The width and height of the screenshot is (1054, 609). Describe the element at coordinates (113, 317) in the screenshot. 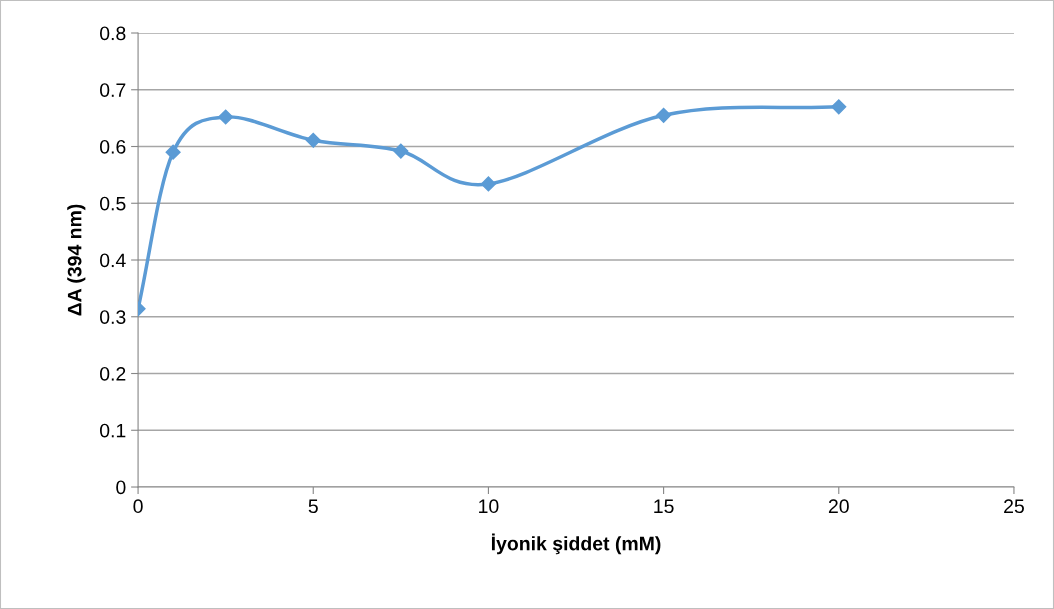

I see `y-tick-label: 0.3` at that location.